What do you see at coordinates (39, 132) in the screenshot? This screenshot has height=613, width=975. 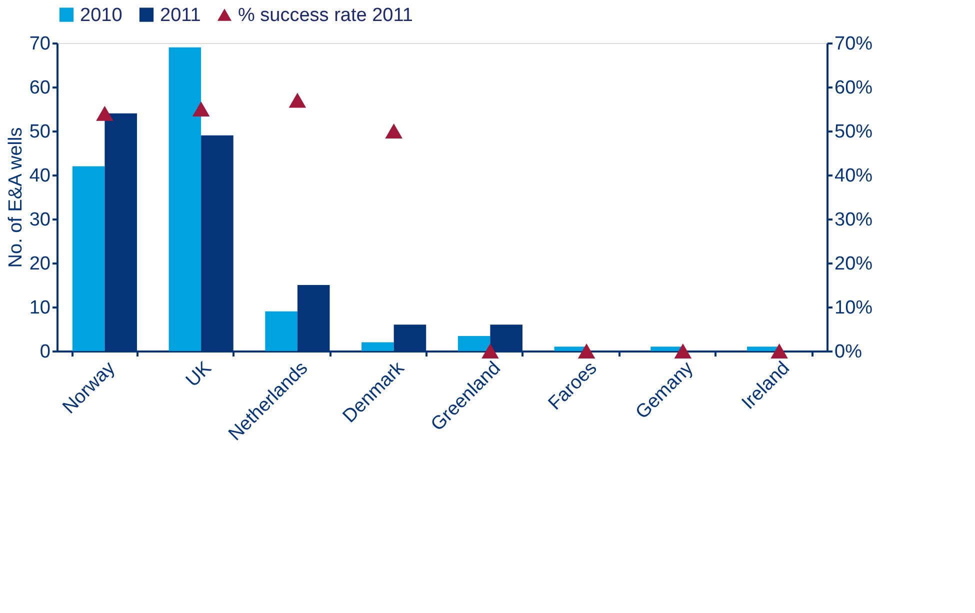 I see `y-tick-label: 50` at bounding box center [39, 132].